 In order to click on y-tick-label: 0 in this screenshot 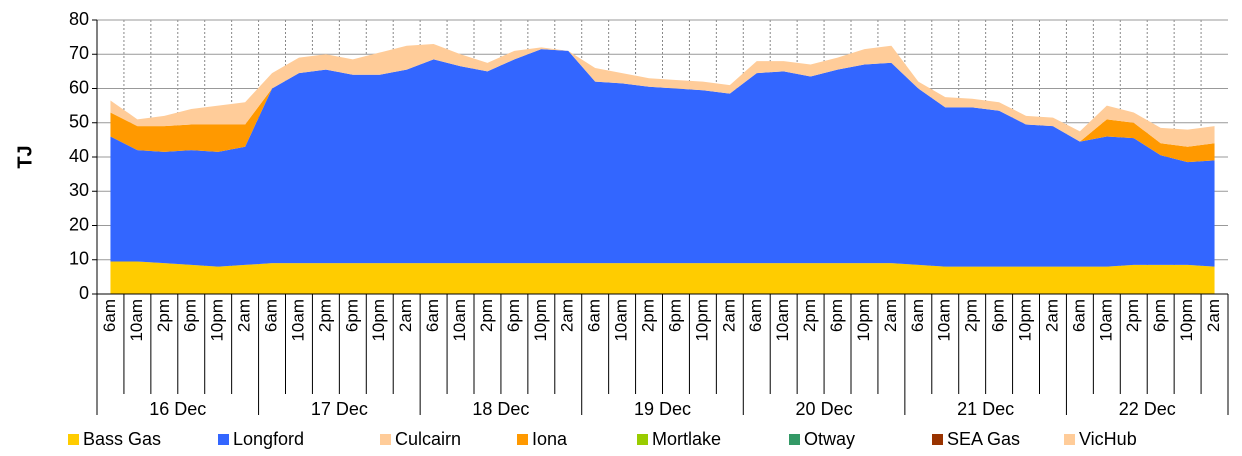, I will do `click(84, 293)`.